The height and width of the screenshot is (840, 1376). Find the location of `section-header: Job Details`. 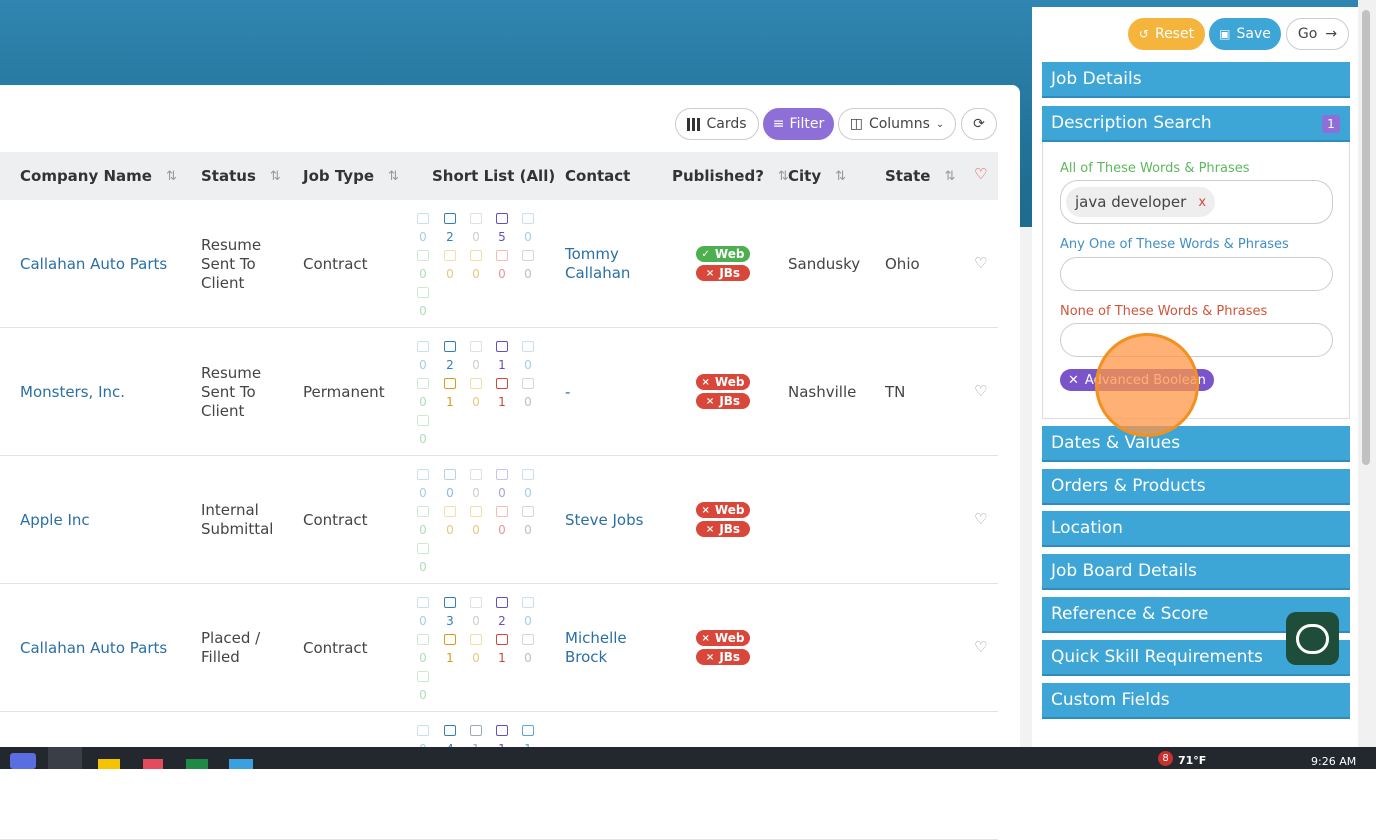

section-header: Job Details is located at coordinates (1196, 80).